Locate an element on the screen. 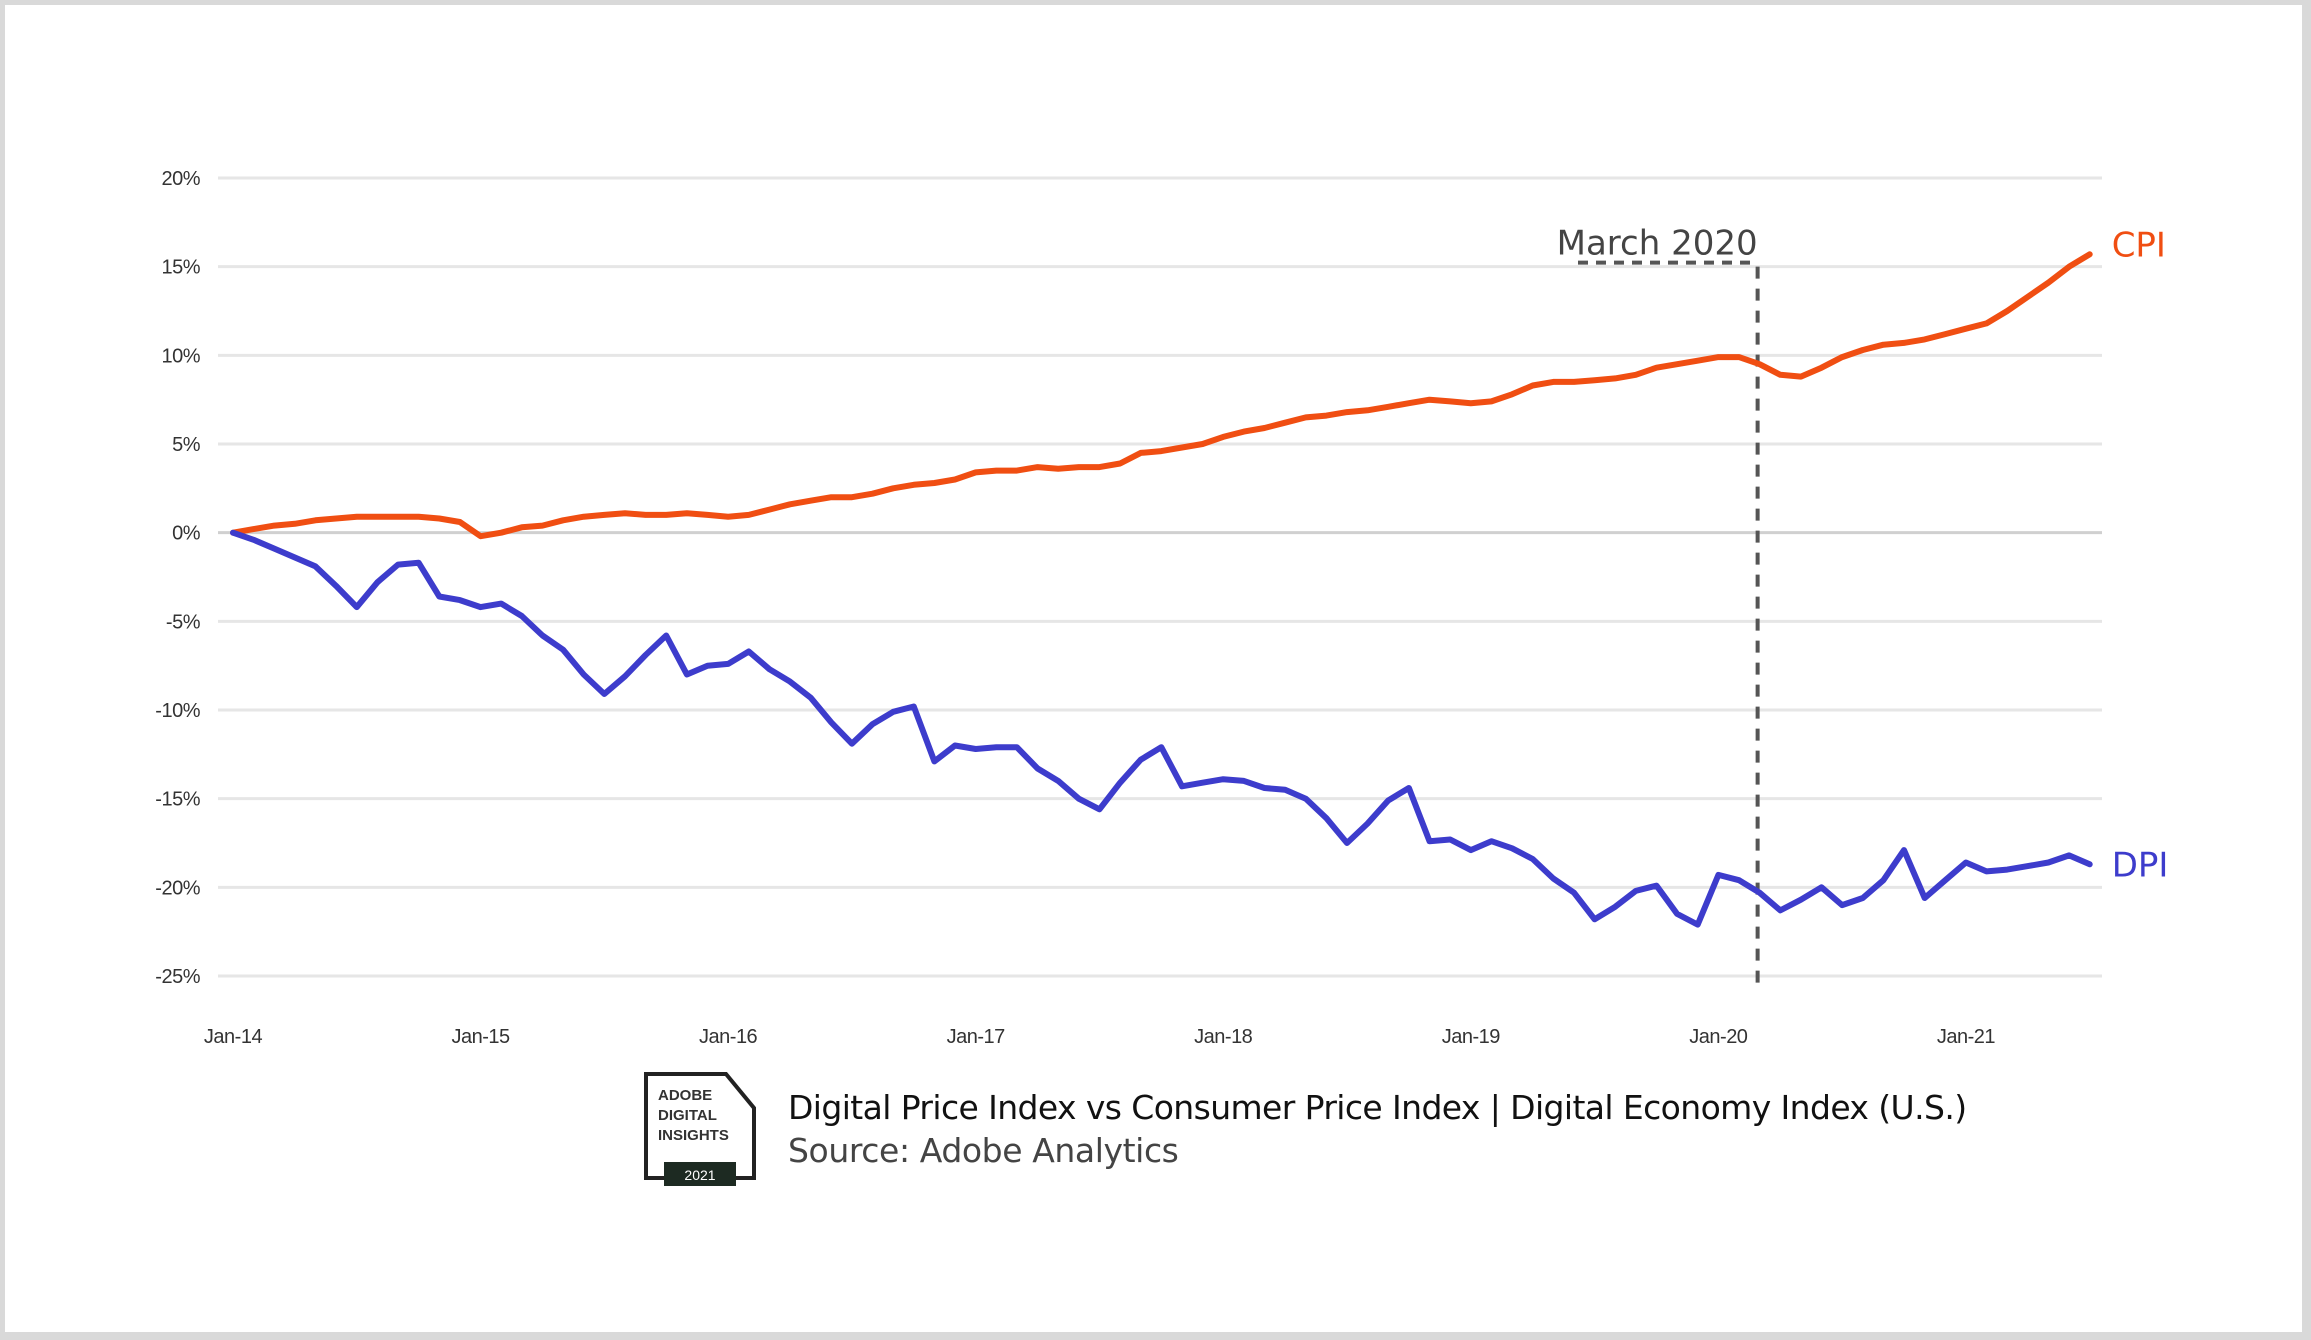  x-tick-label: Jan-15 is located at coordinates (480, 1037).